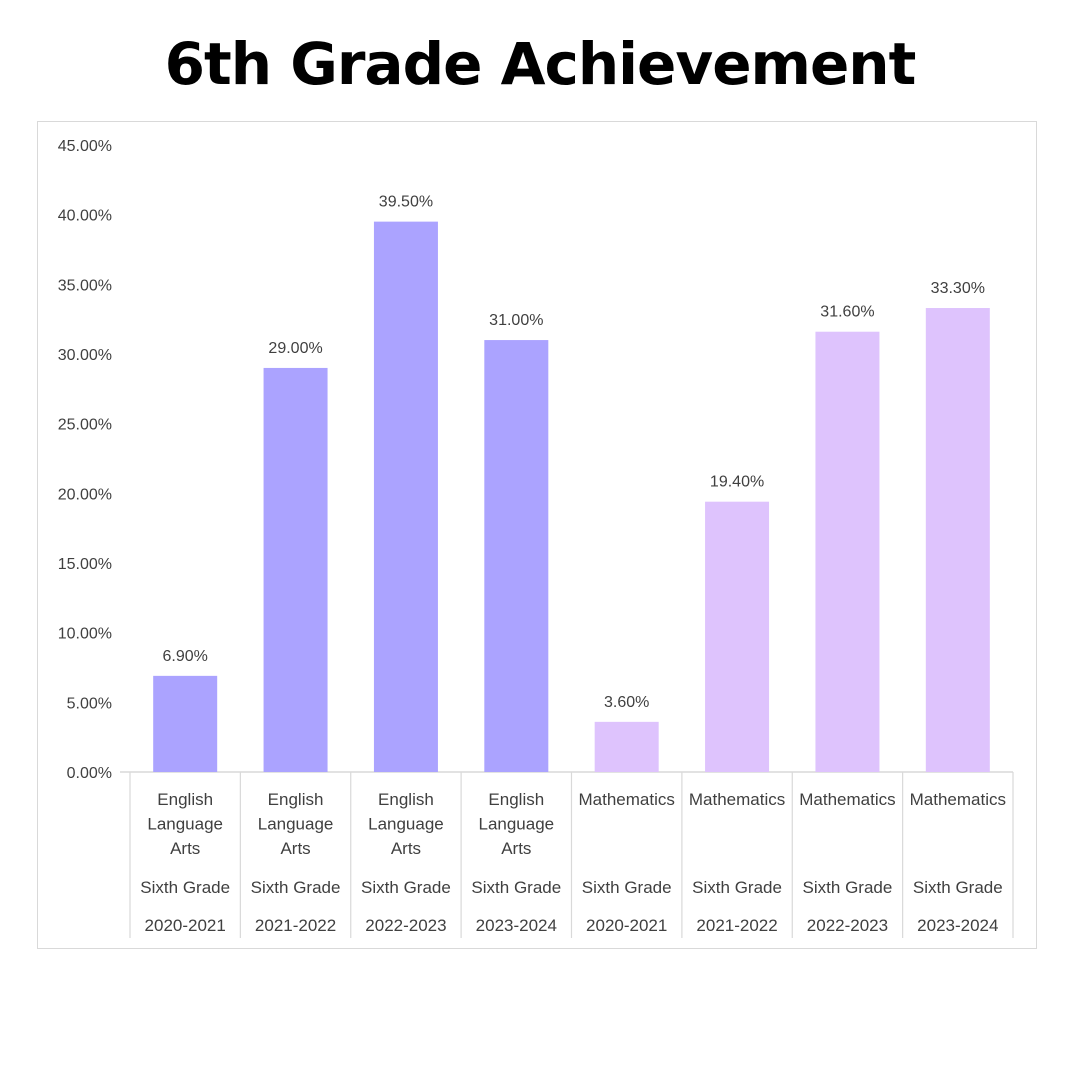 The height and width of the screenshot is (1080, 1080). What do you see at coordinates (540, 64) in the screenshot?
I see `page-title: 6th Grade Achievement` at bounding box center [540, 64].